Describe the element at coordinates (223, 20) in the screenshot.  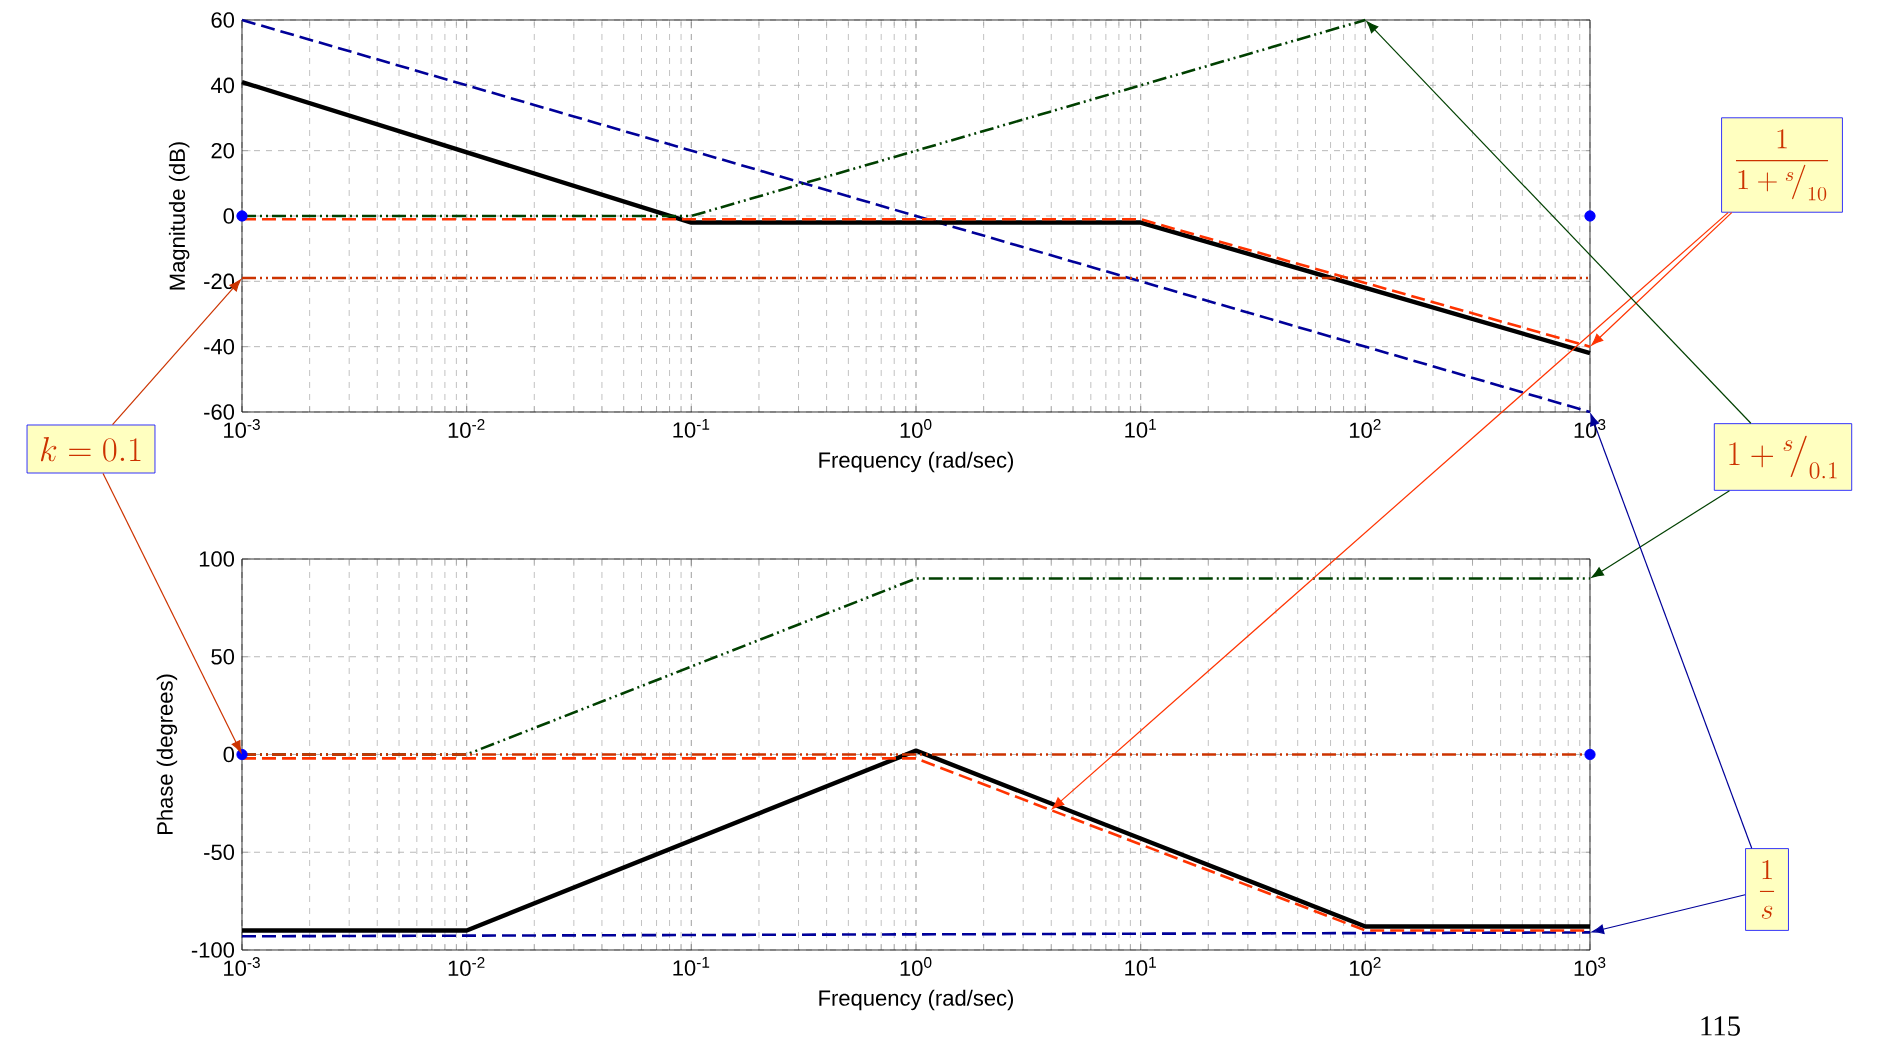
I see `y-tick-label: 60` at that location.